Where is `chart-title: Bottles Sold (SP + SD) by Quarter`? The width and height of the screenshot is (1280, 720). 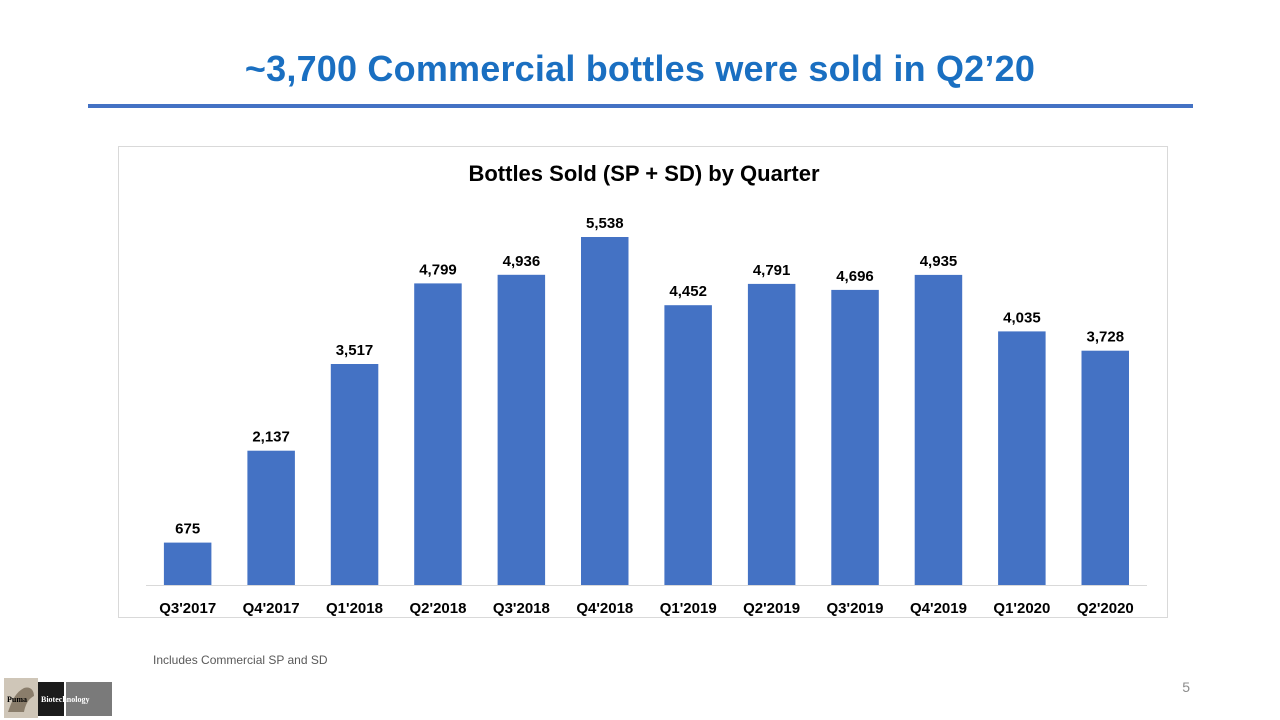
chart-title: Bottles Sold (SP + SD) by Quarter is located at coordinates (643, 173).